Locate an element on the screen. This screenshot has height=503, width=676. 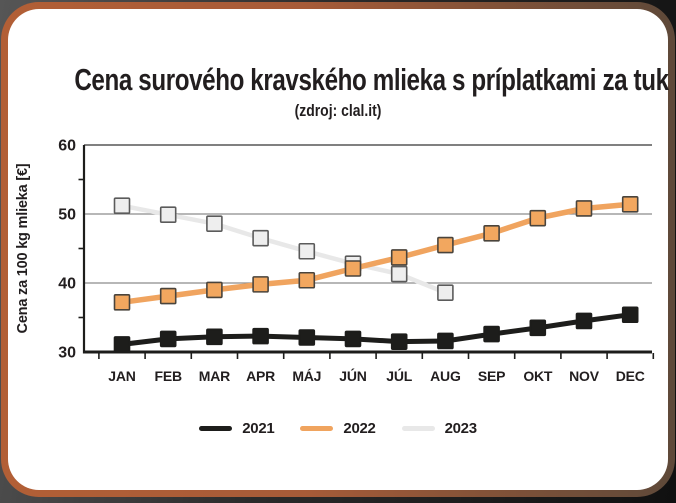
x-tick-label-10: NOV is located at coordinates (584, 376).